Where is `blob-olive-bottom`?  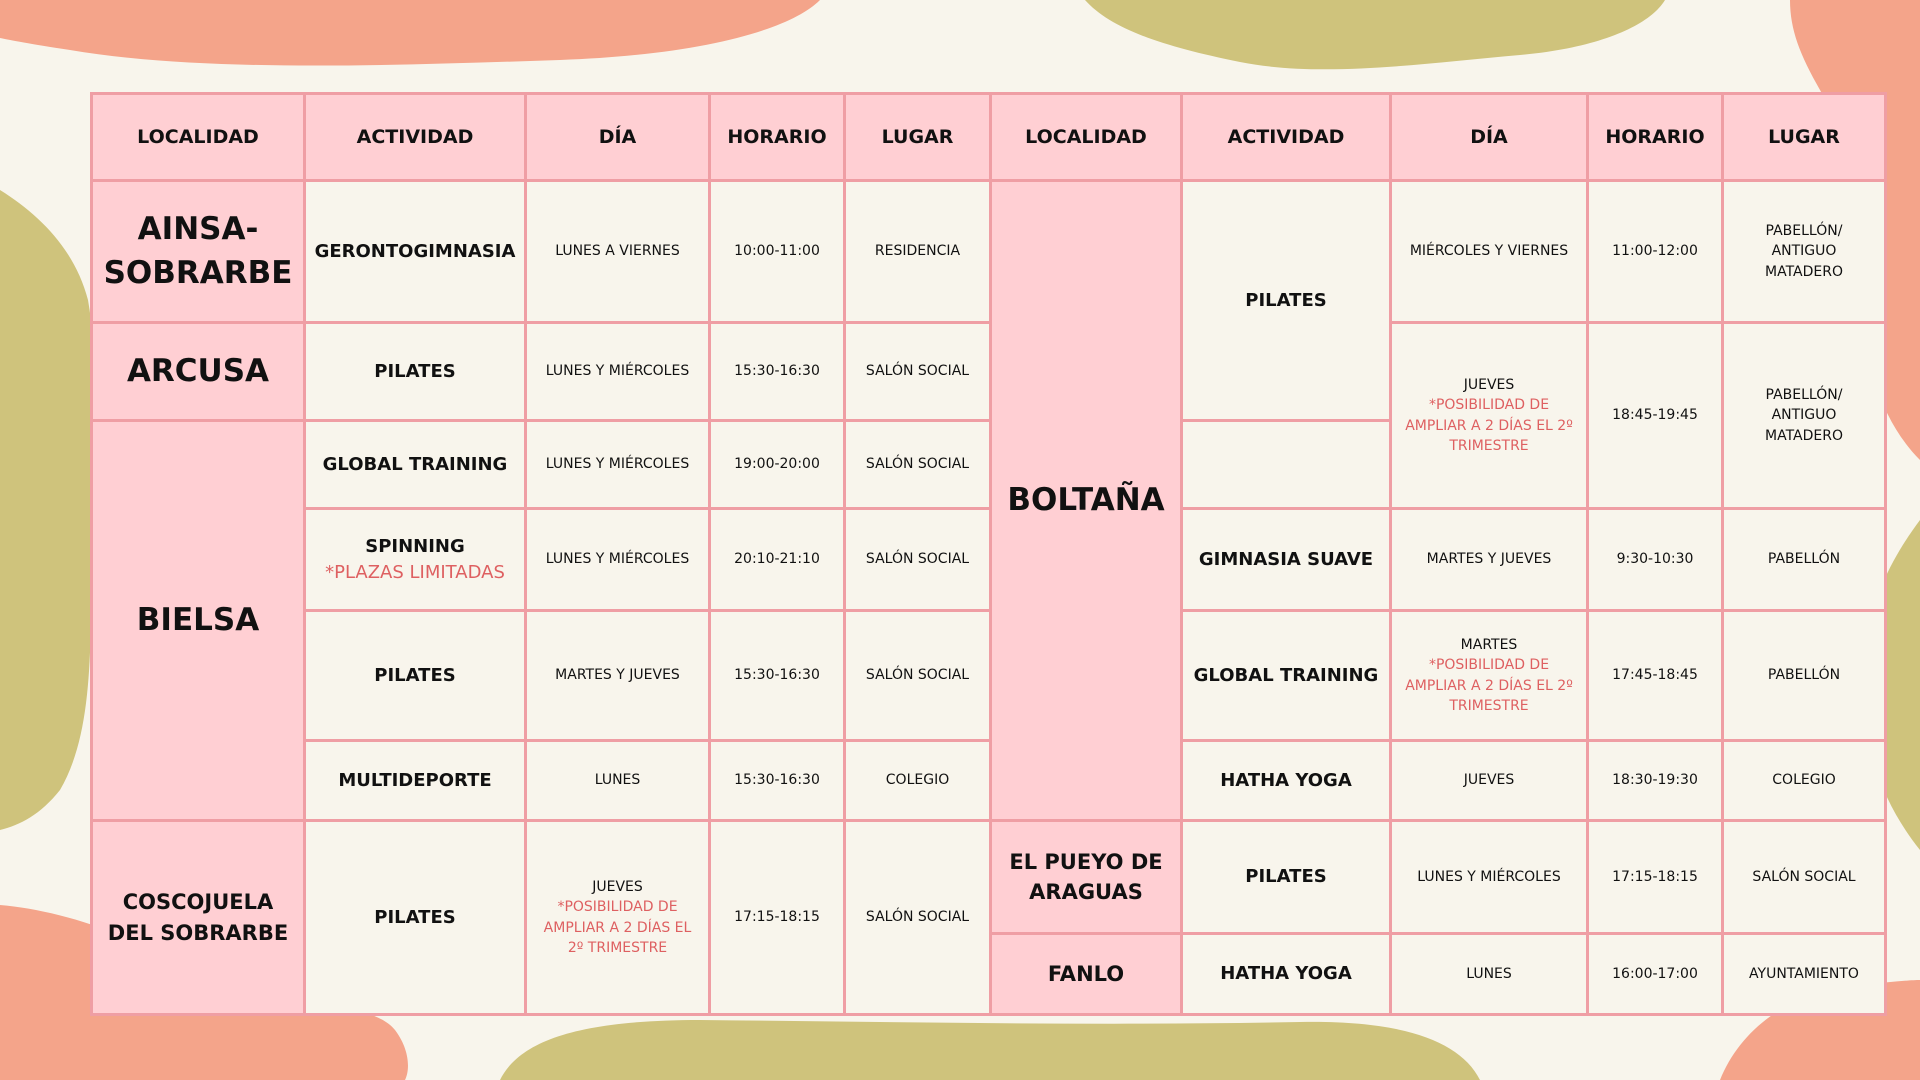 blob-olive-bottom is located at coordinates (990, 1050).